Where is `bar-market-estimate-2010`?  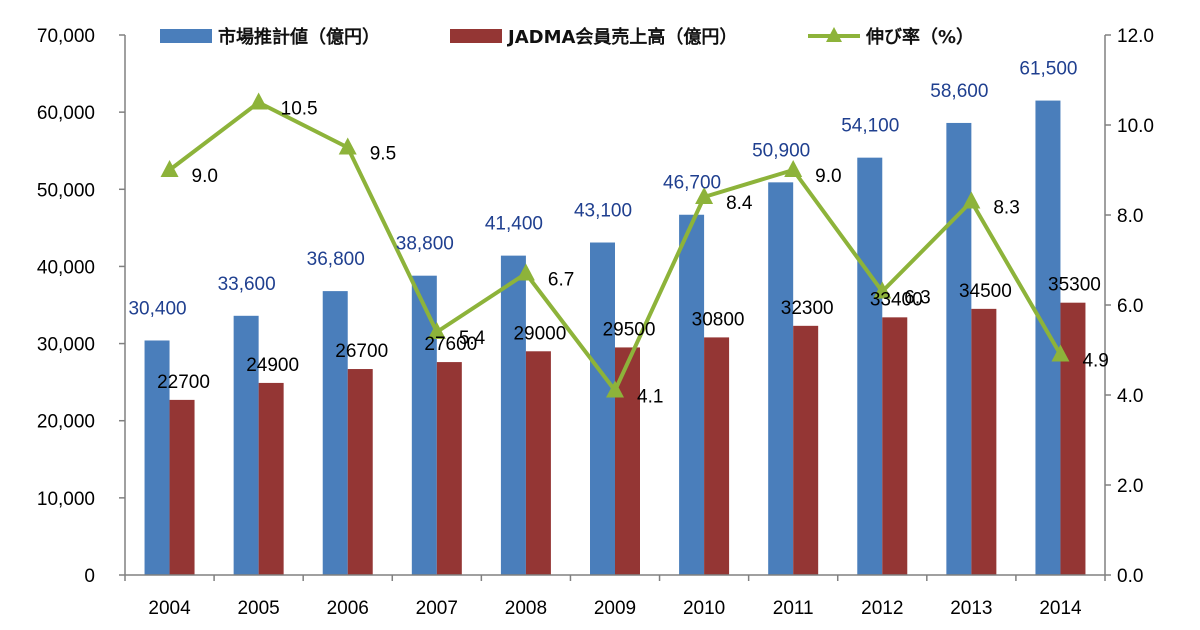
bar-market-estimate-2010 is located at coordinates (692, 394).